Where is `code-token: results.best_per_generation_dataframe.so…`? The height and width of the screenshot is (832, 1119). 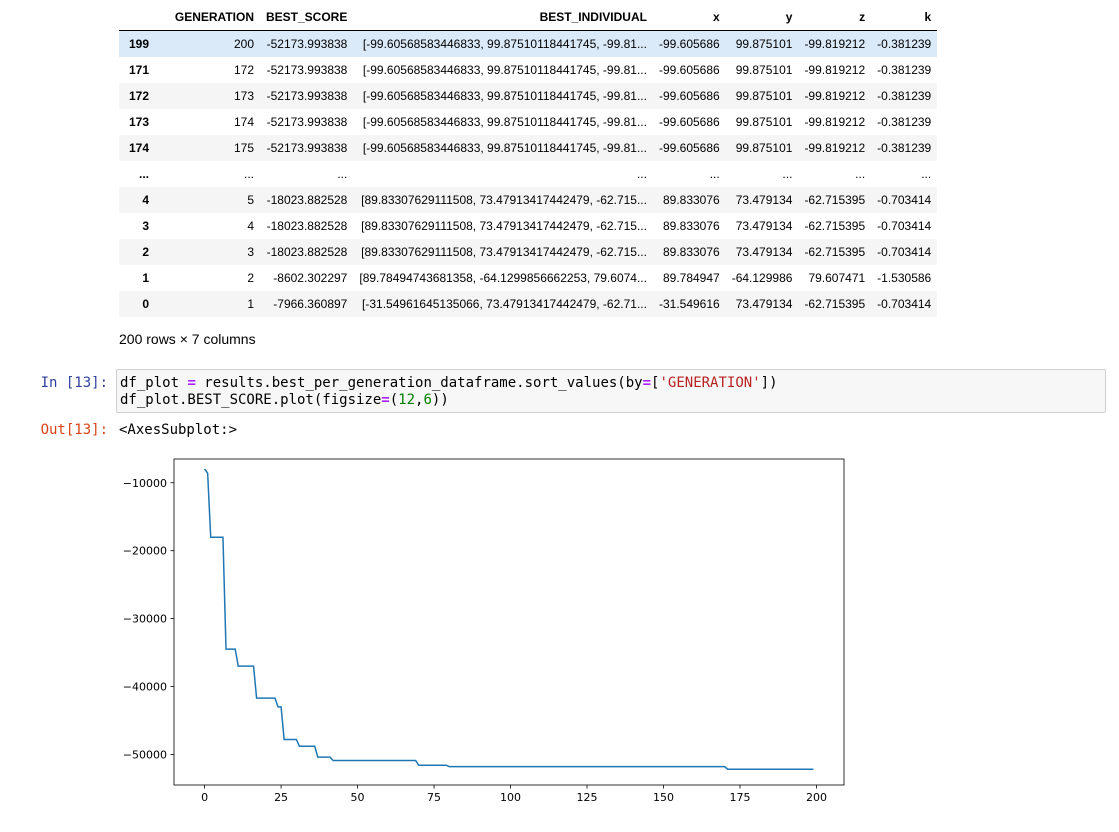
code-token: results.best_per_generation_dataframe.so… is located at coordinates (419, 383).